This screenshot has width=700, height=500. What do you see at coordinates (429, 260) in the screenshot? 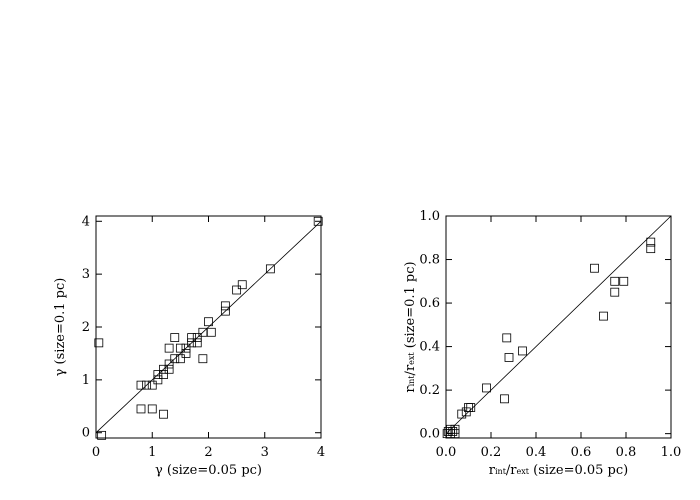
I see `y-tick-label: 0.8` at bounding box center [429, 260].